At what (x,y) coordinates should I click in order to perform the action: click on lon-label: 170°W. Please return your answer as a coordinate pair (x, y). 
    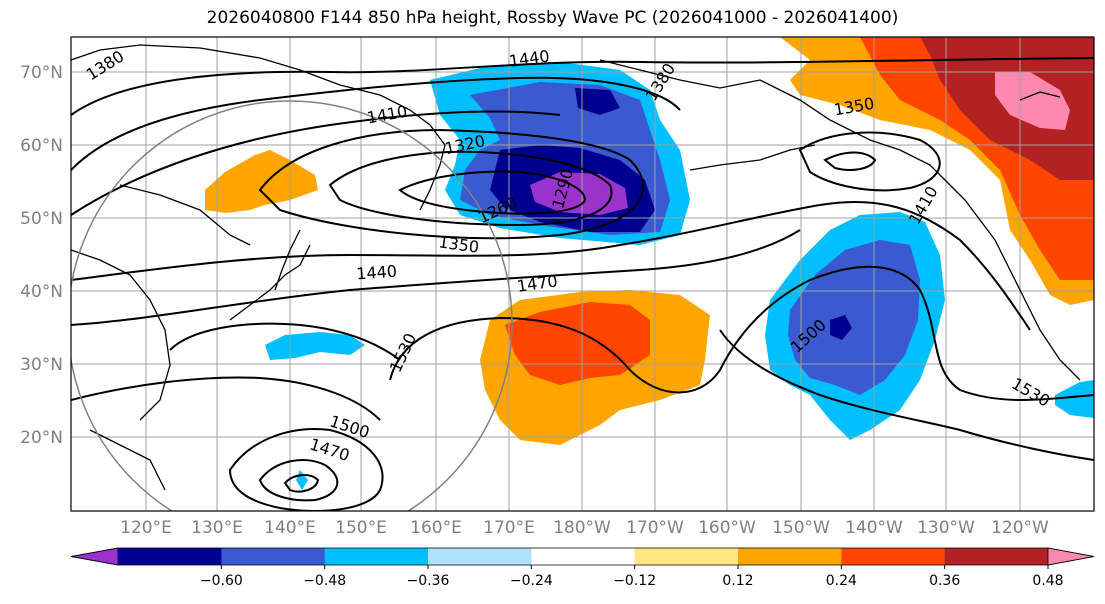
    Looking at the image, I should click on (655, 528).